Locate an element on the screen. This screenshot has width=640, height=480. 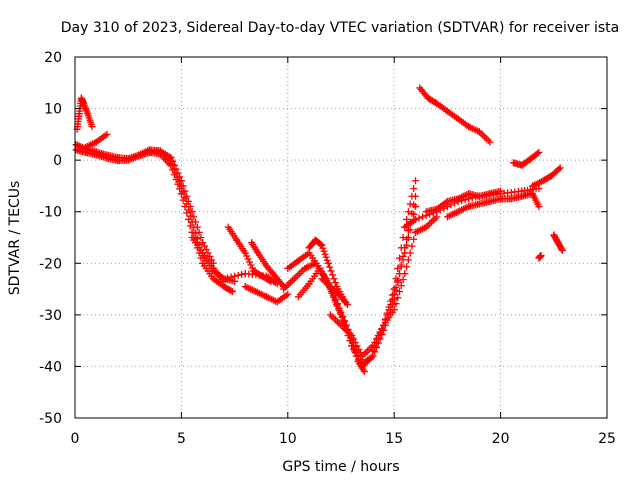
y-tick-label: -40 is located at coordinates (50, 367).